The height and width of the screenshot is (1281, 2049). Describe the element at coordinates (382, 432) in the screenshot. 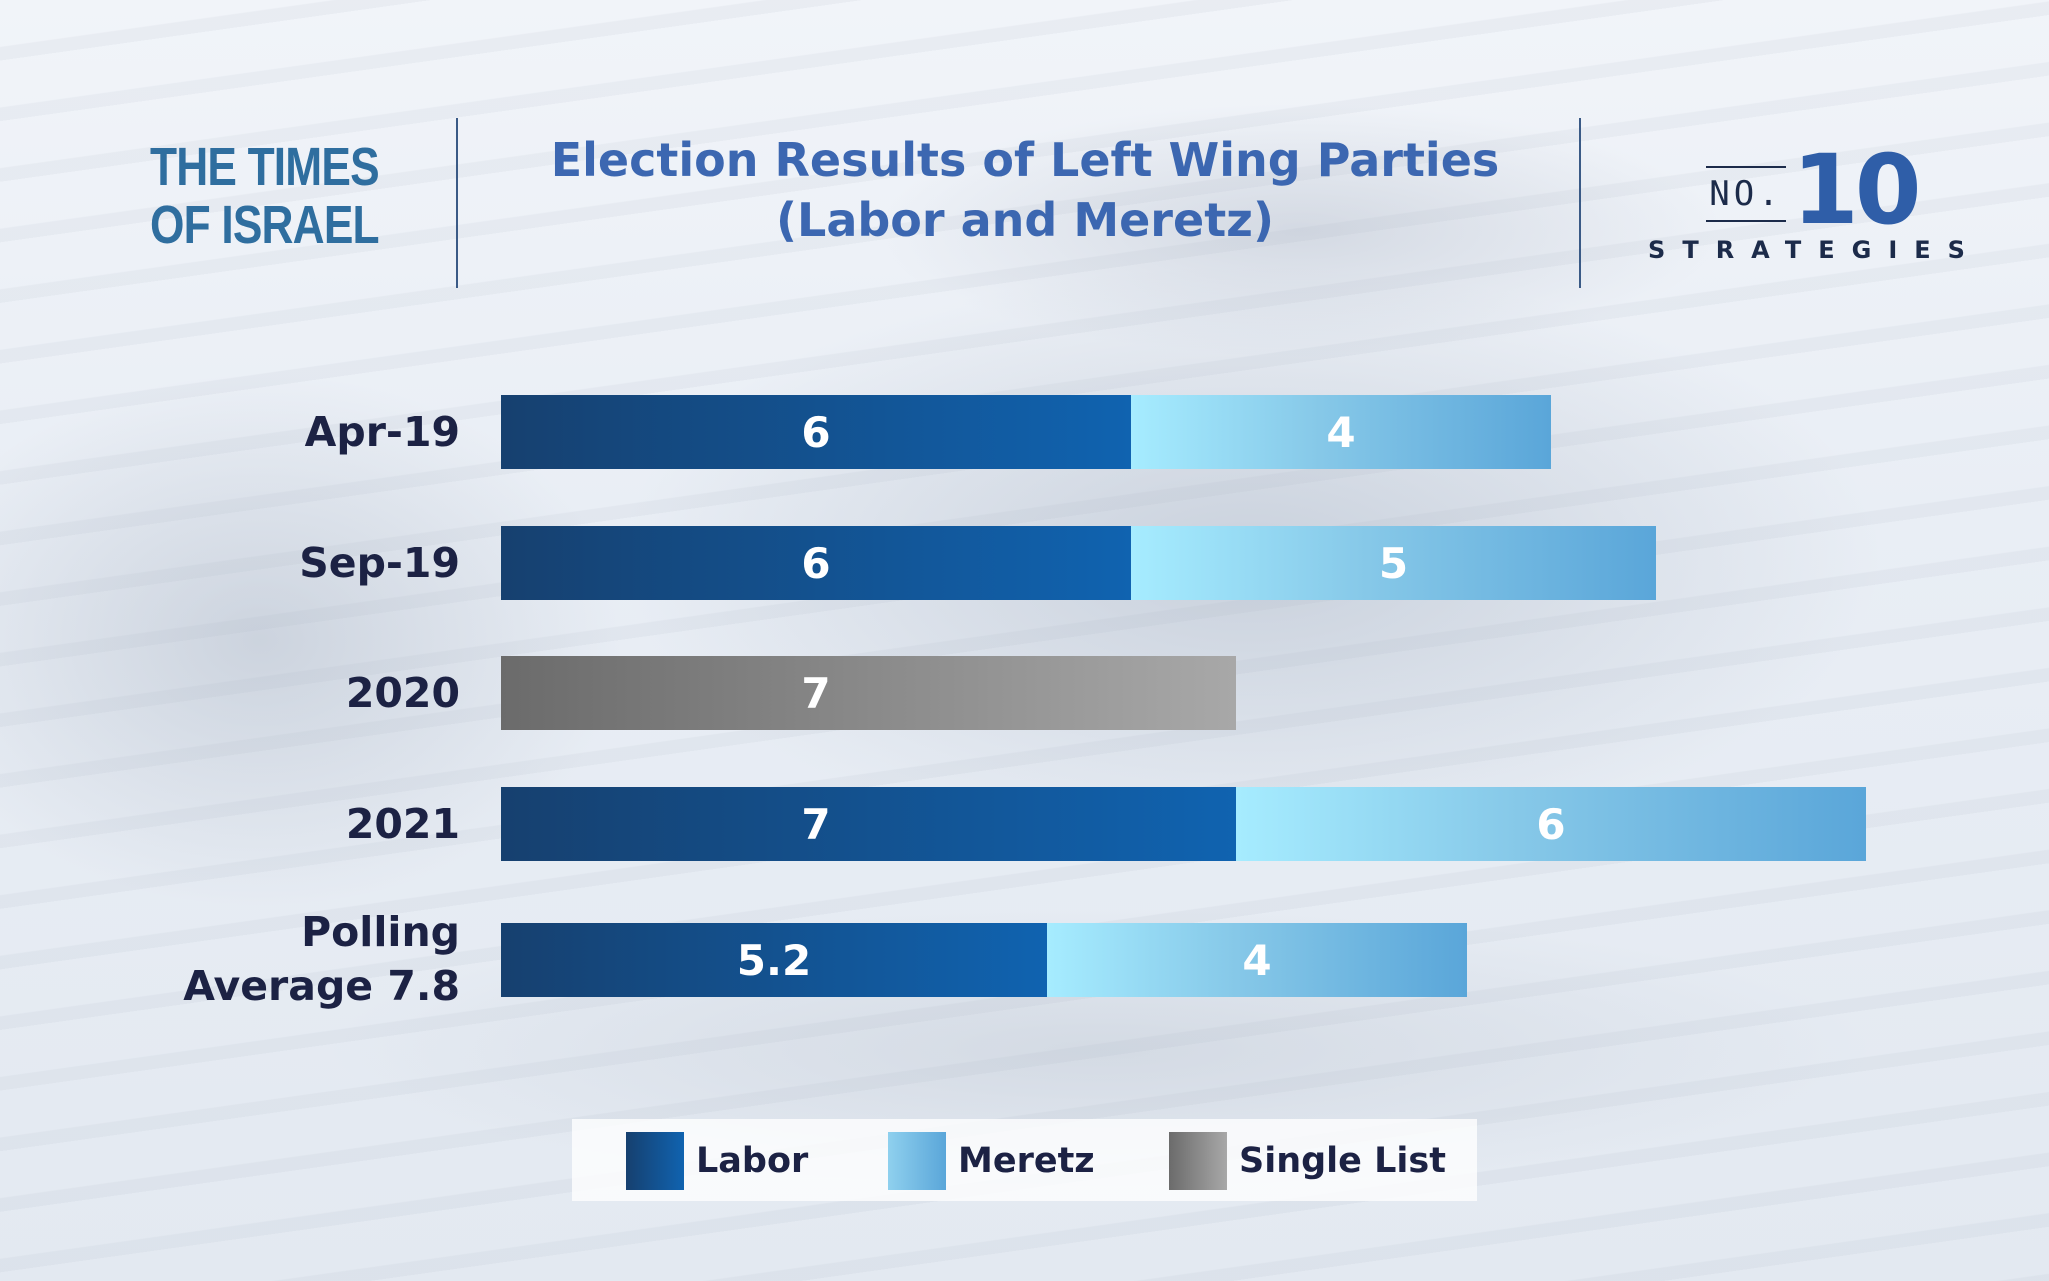

I see `category-label: Apr-19` at that location.